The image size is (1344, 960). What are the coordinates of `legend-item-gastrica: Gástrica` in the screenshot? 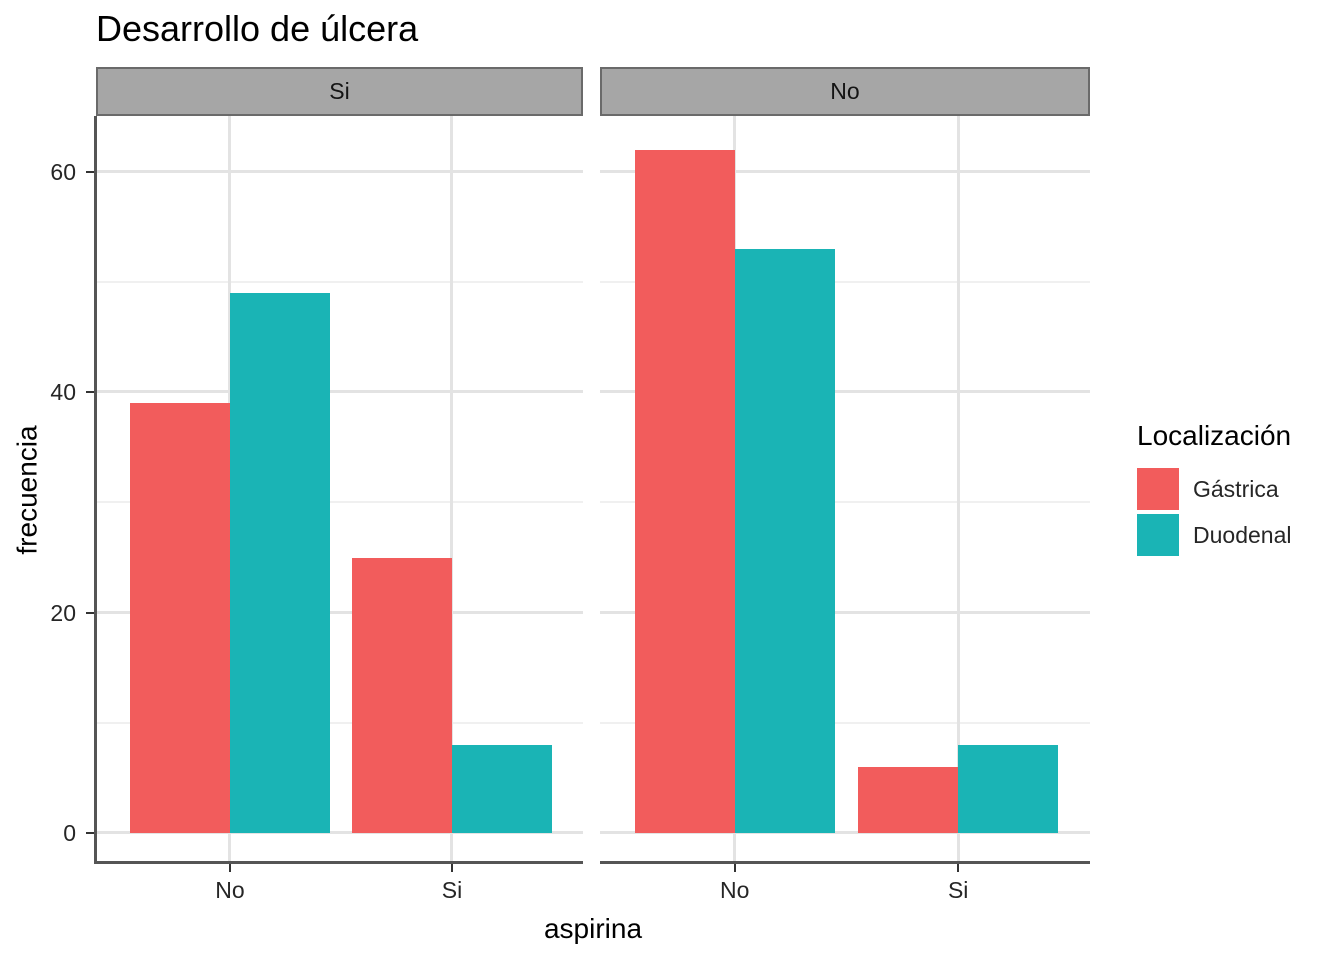 It's located at (1237, 489).